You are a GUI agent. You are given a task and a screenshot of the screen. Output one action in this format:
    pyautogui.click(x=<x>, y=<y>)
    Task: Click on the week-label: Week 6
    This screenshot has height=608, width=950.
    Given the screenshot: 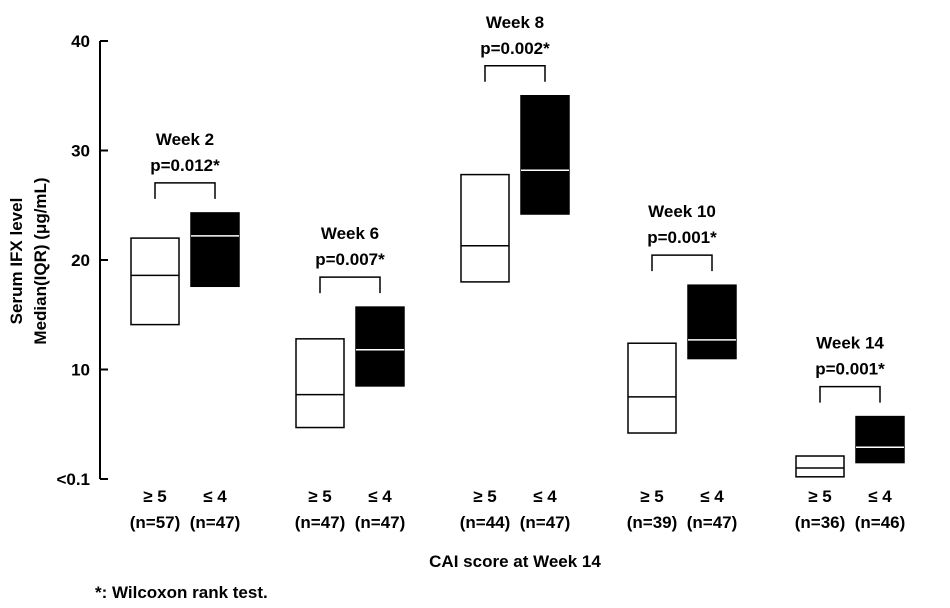 What is the action you would take?
    pyautogui.click(x=350, y=233)
    